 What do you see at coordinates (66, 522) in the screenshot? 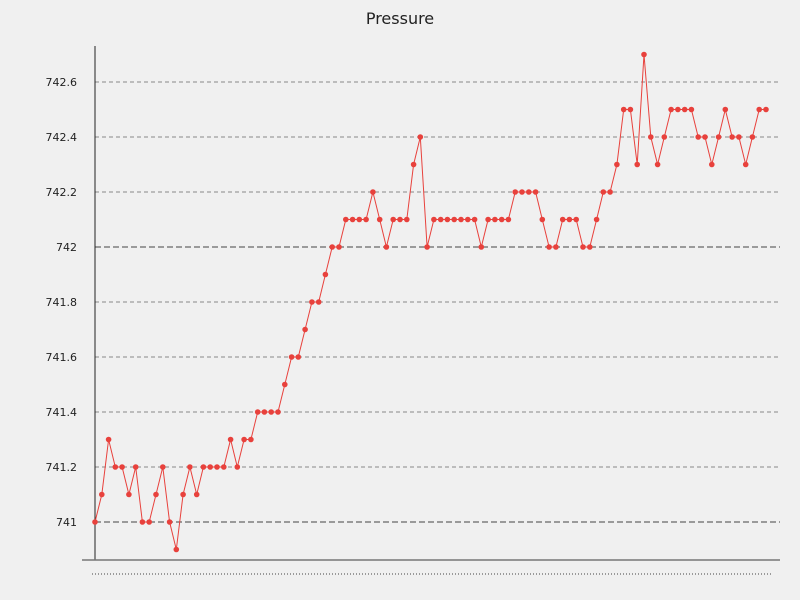
I see `y-tick-label: 741` at bounding box center [66, 522].